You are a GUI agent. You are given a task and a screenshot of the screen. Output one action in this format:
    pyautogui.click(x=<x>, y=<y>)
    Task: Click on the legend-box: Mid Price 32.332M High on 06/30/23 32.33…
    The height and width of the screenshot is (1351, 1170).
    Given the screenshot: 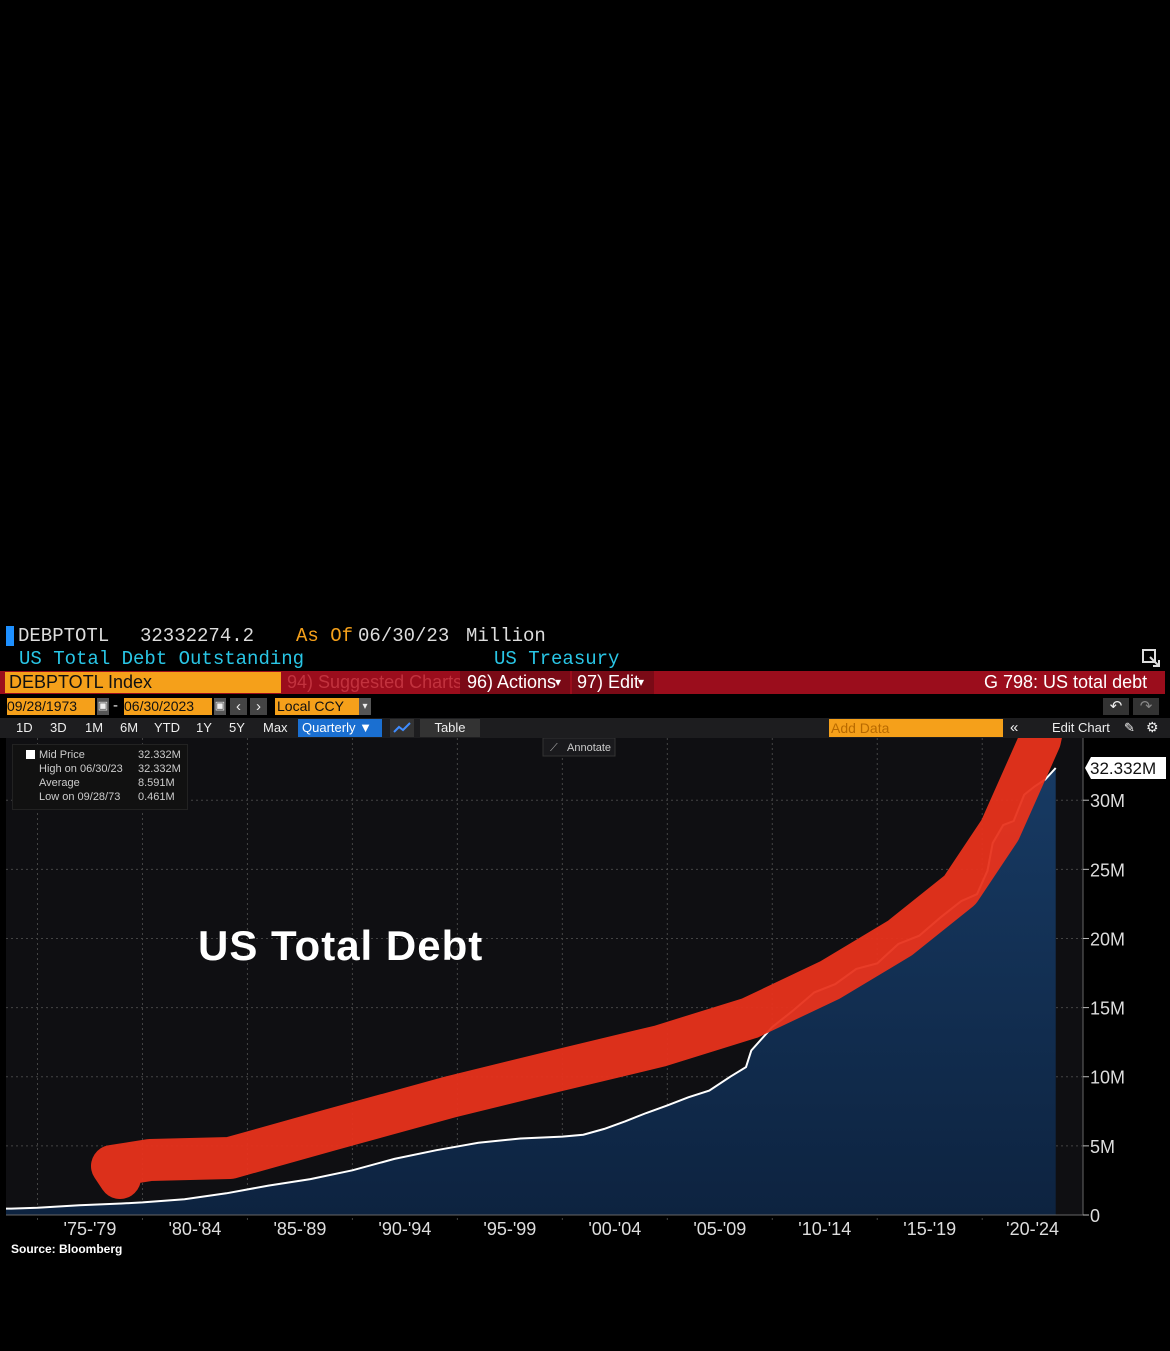 What is the action you would take?
    pyautogui.click(x=100, y=777)
    